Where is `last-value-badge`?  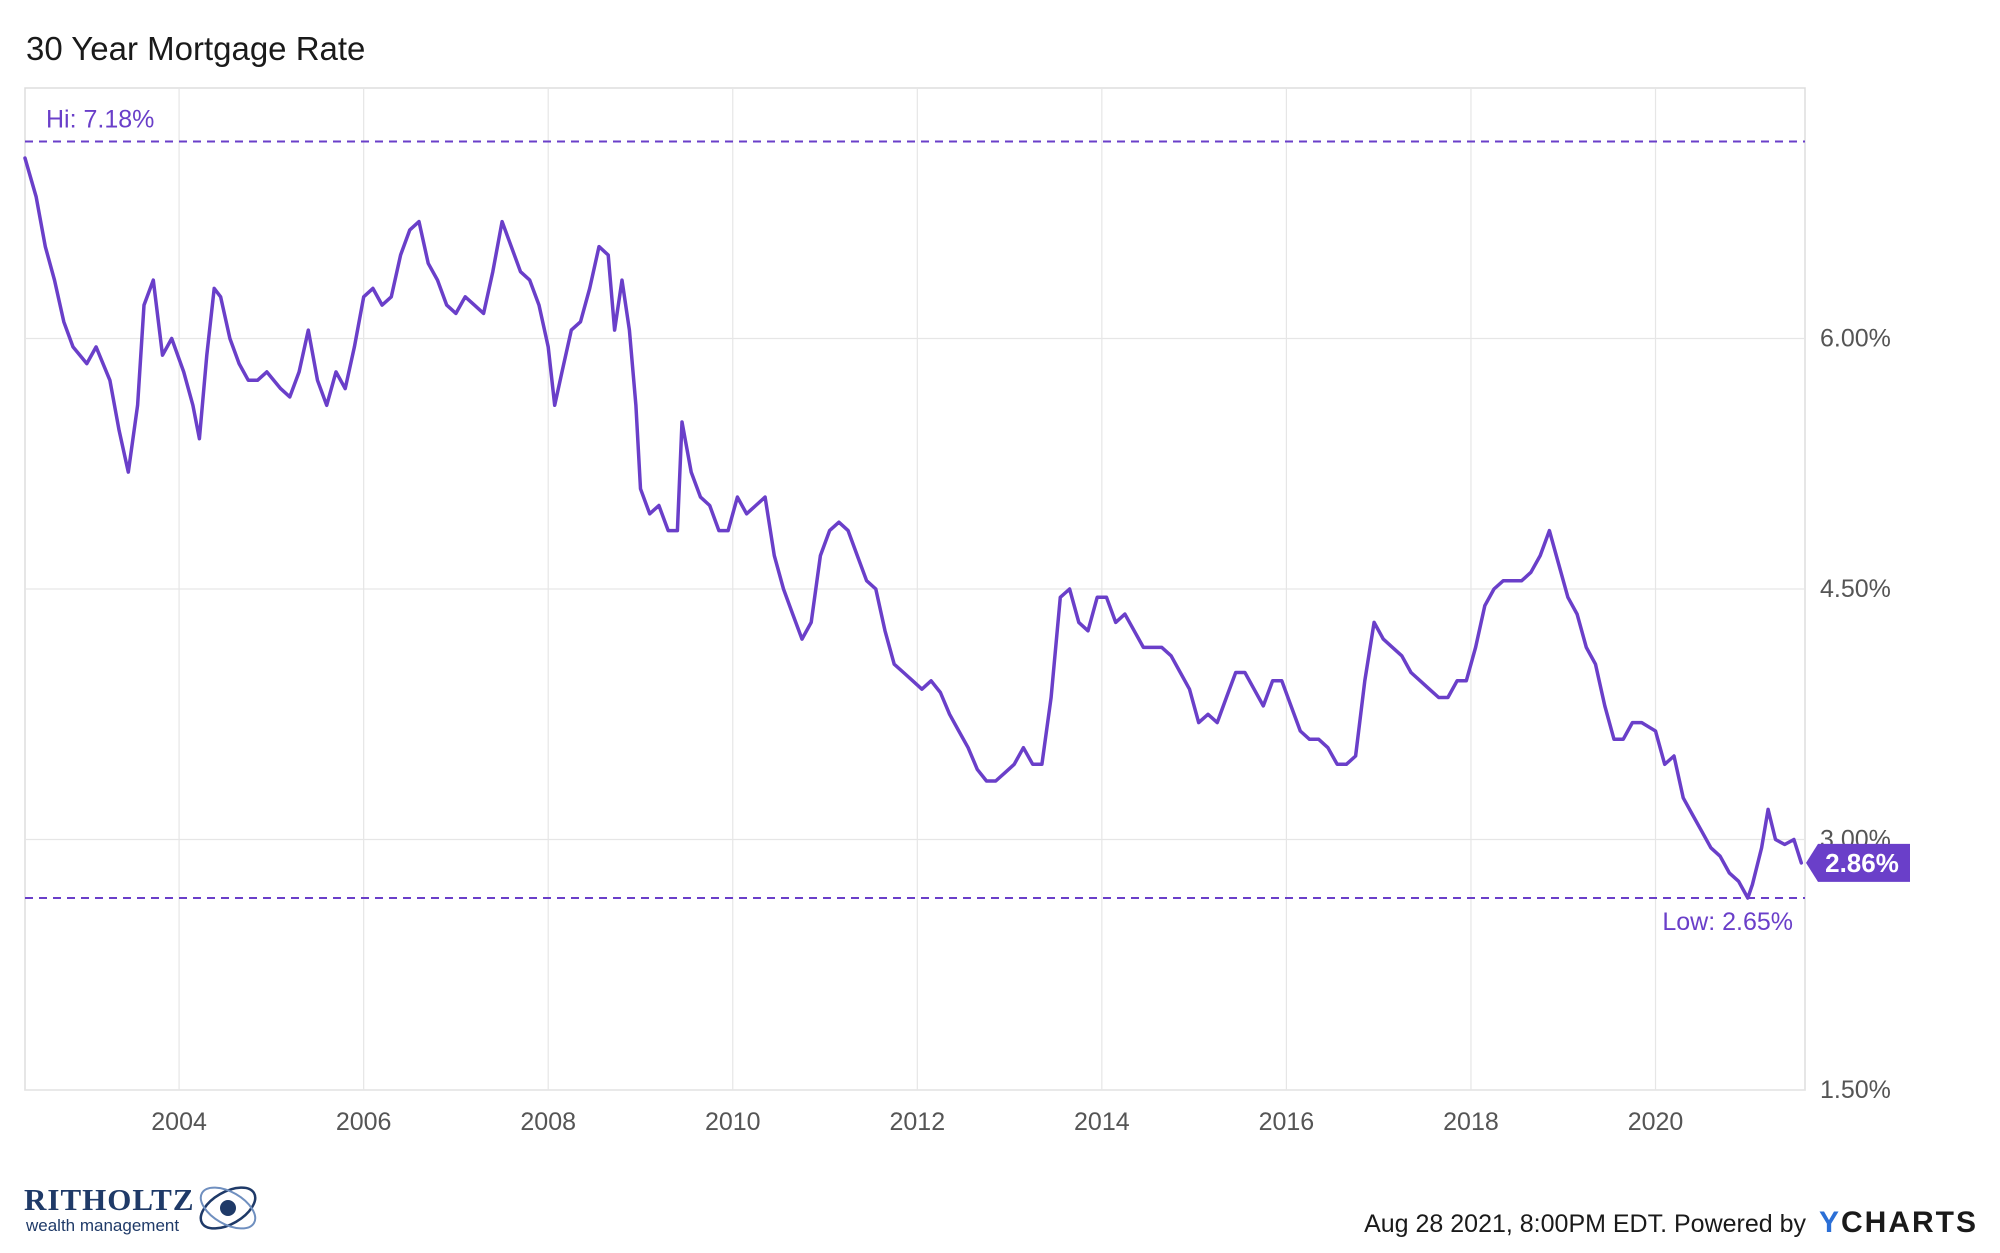
last-value-badge is located at coordinates (1858, 862).